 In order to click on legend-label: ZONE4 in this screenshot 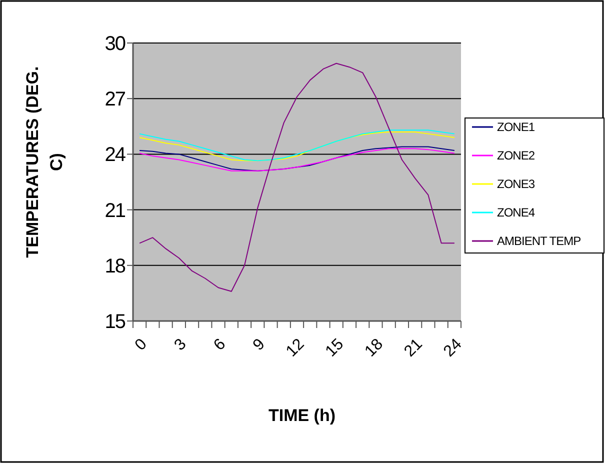, I will do `click(516, 213)`.